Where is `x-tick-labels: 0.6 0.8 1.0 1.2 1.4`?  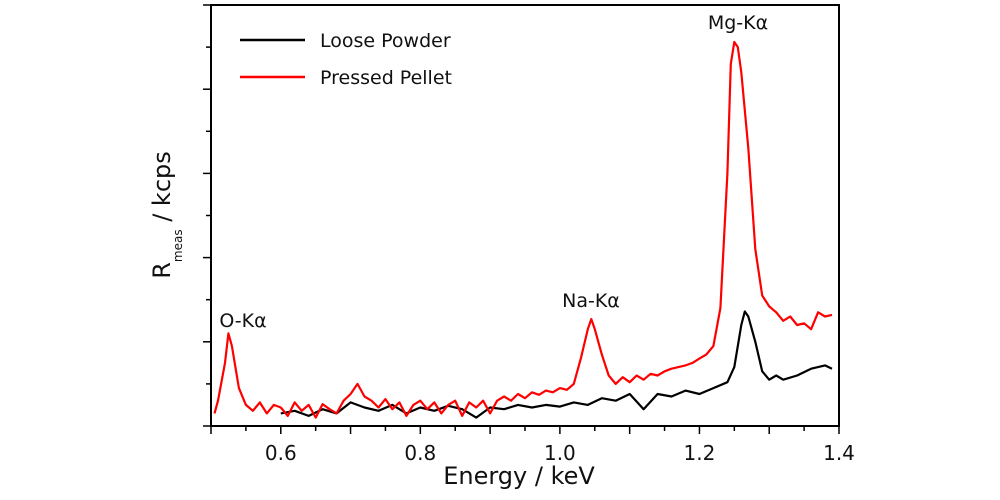
x-tick-labels: 0.6 0.8 1.0 1.2 1.4 is located at coordinates (560, 453).